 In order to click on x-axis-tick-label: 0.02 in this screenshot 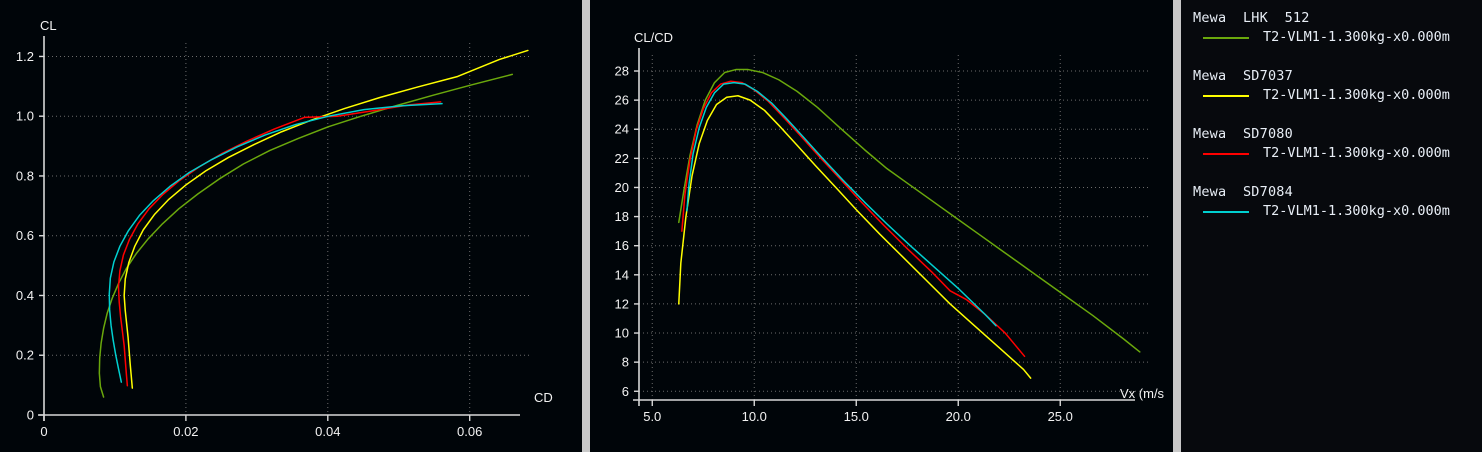, I will do `click(185, 431)`.